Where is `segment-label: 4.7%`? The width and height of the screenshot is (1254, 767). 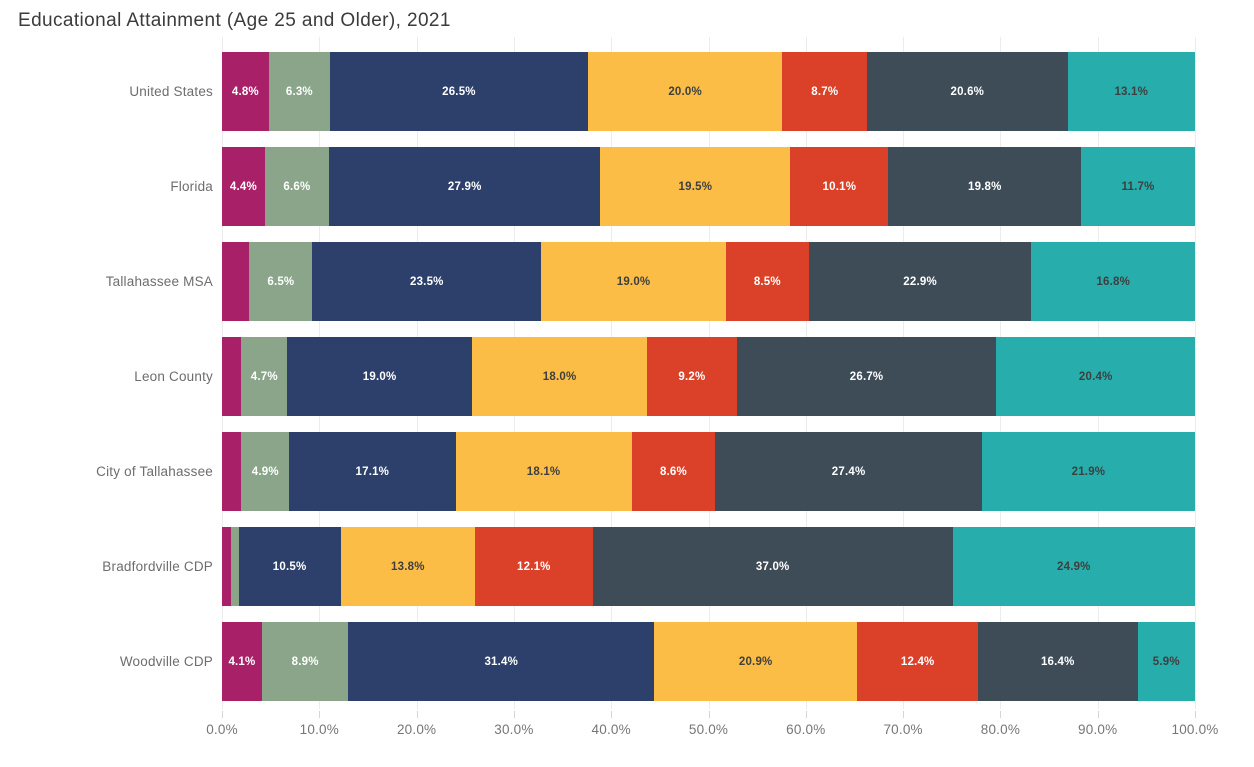
segment-label: 4.7% is located at coordinates (264, 376).